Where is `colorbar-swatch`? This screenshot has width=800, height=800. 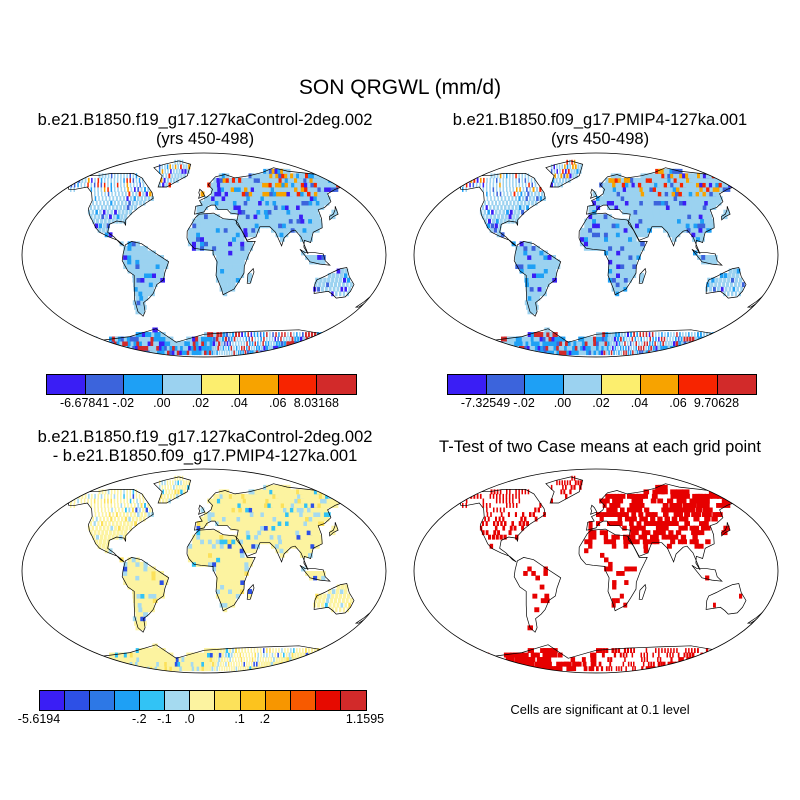
colorbar-swatch is located at coordinates (353, 700).